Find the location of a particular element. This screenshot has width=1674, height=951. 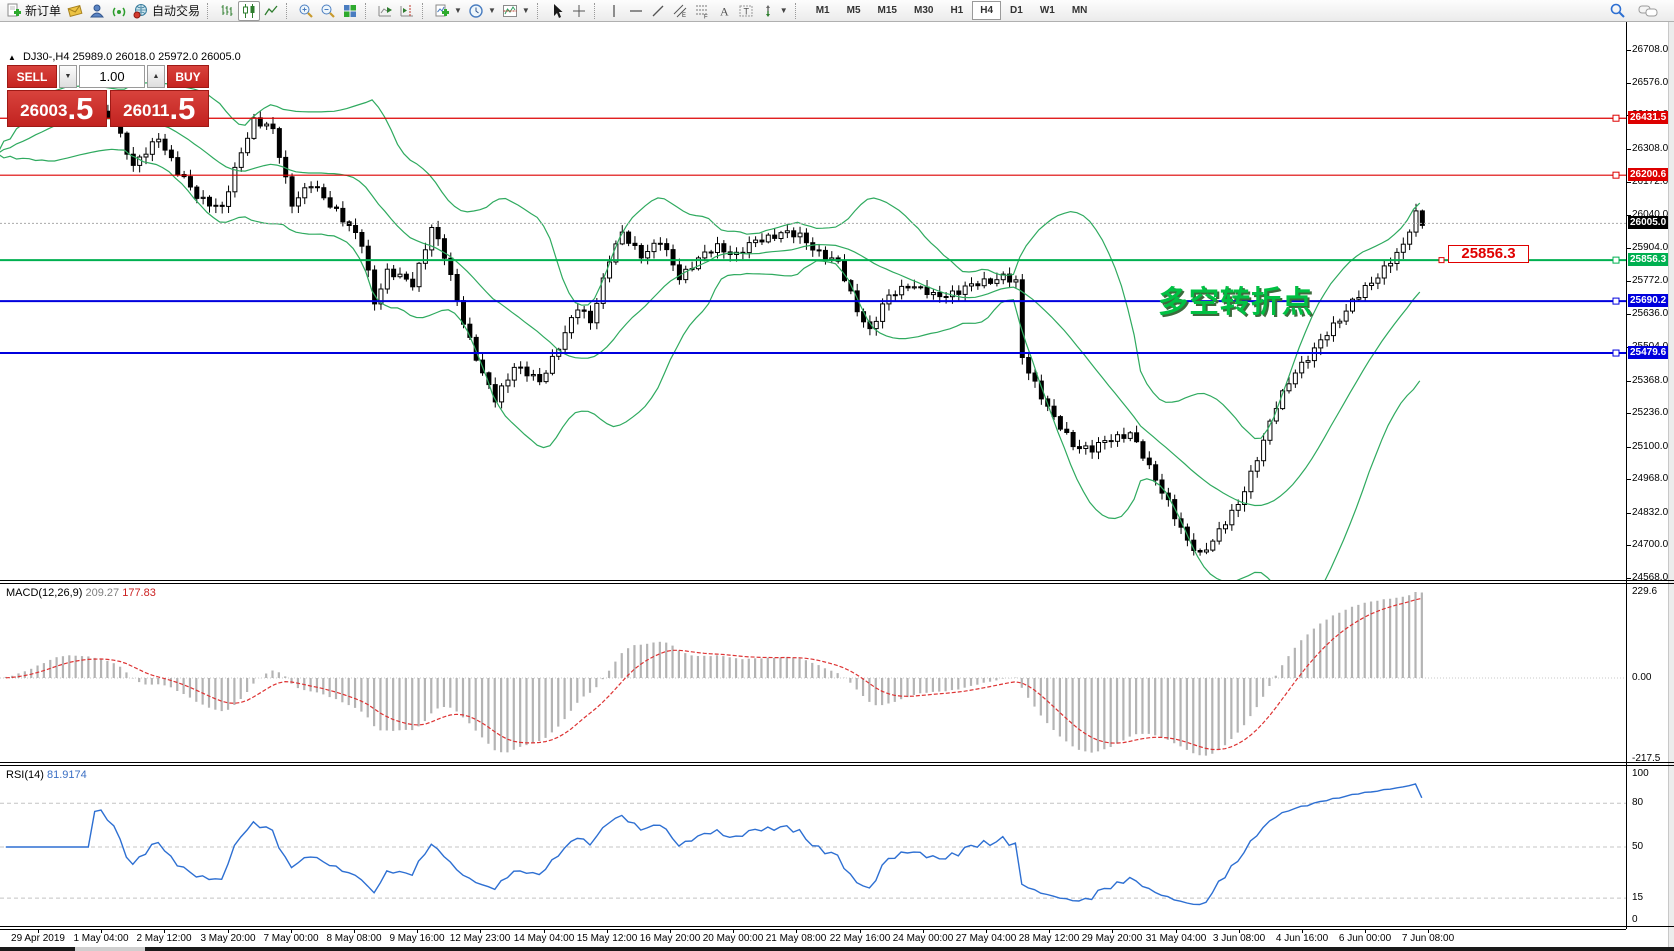

mail-button is located at coordinates (75, 11).